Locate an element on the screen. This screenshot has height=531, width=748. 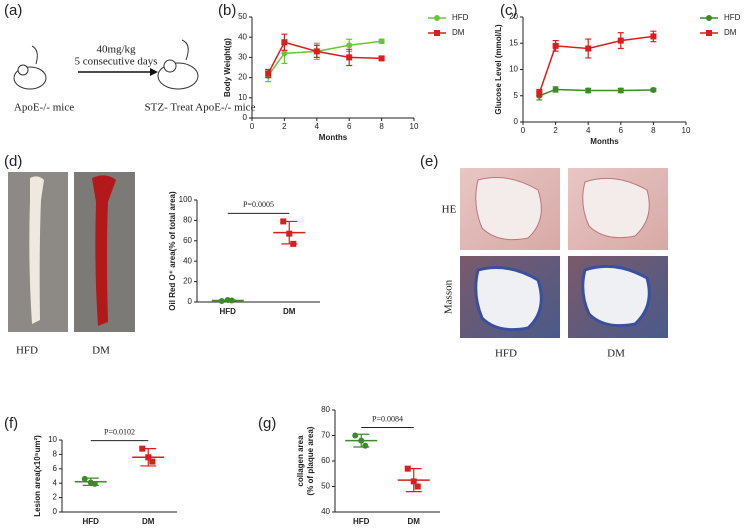
panel-label: (e) is located at coordinates (429, 161).